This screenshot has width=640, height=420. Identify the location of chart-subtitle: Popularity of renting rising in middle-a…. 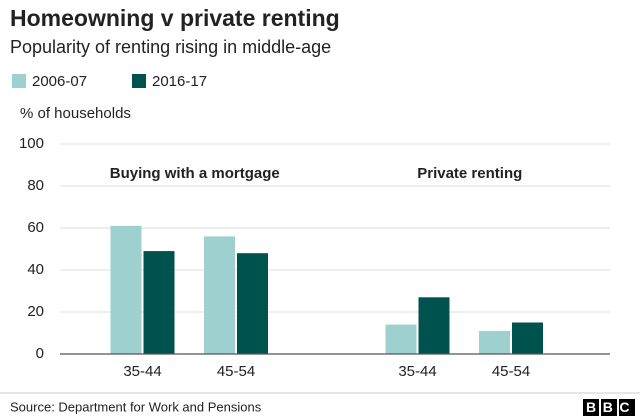
(170, 47).